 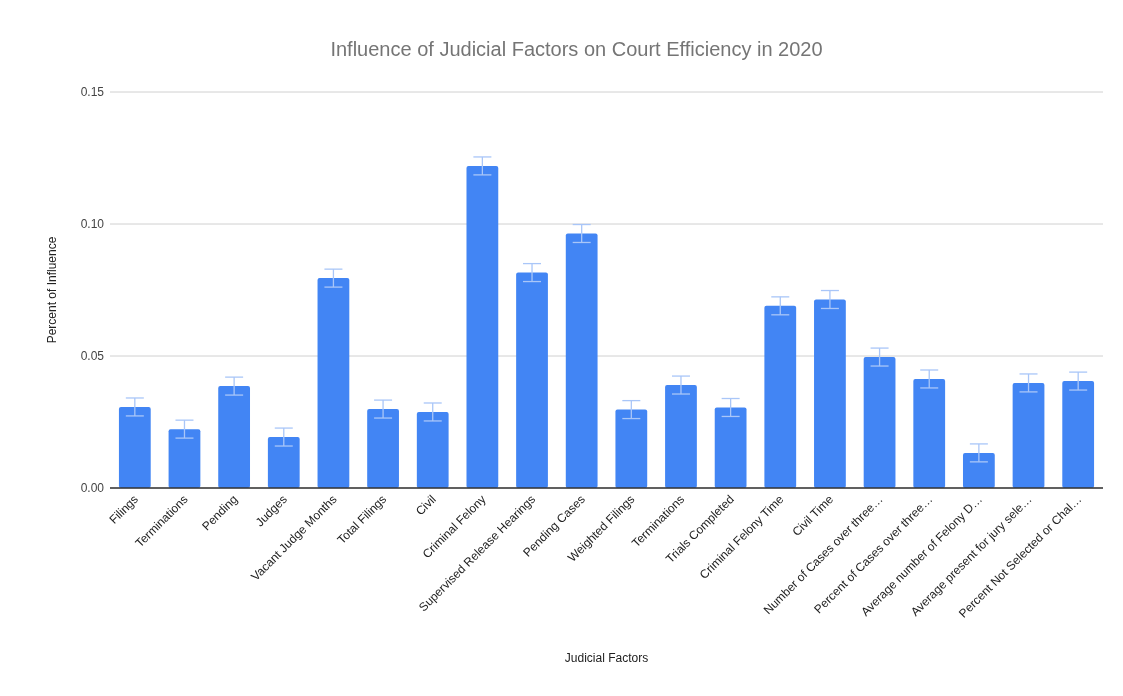 What do you see at coordinates (576, 49) in the screenshot?
I see `chart-title: Influence of Judicial Factors on Court Efficiency in 2020` at bounding box center [576, 49].